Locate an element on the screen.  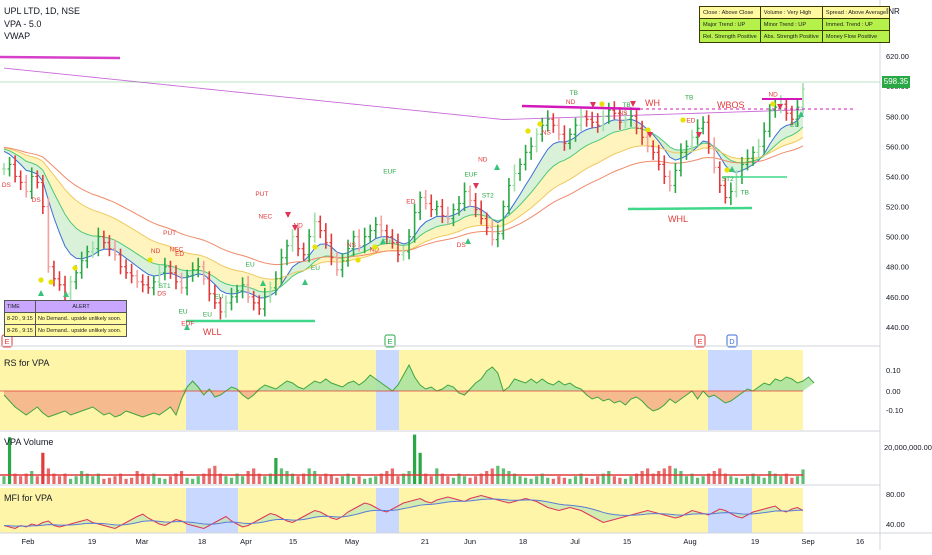
mfi-panel-title: MFI for VPA is located at coordinates (28, 498).